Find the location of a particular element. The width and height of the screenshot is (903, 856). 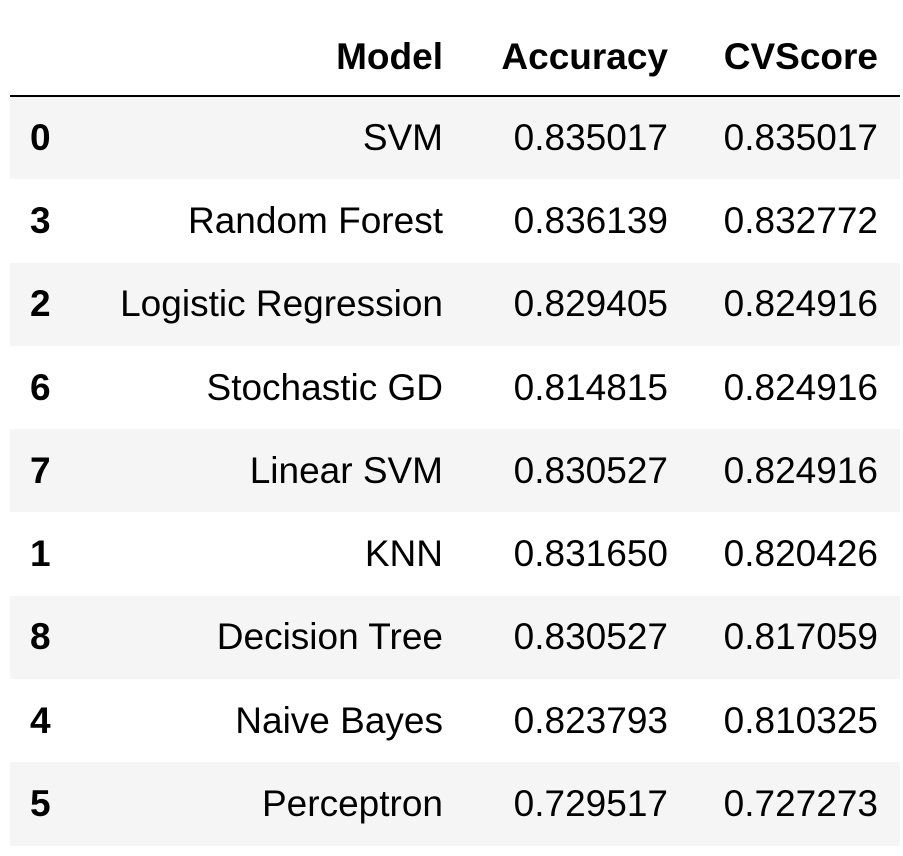

header-row: Model Accuracy CVScore is located at coordinates (455, 57).